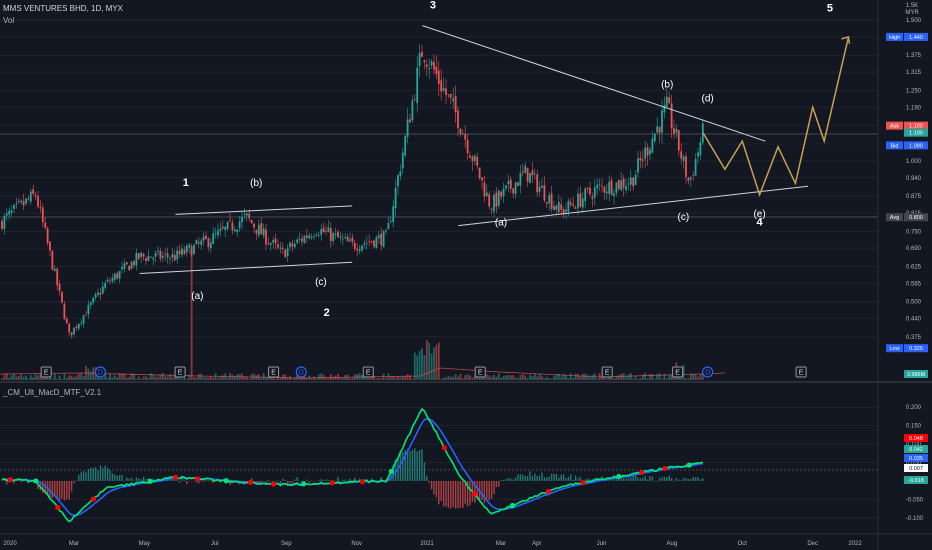 Image resolution: width=932 pixels, height=550 pixels. Describe the element at coordinates (801, 373) in the screenshot. I see `event-marker-label: E` at that location.